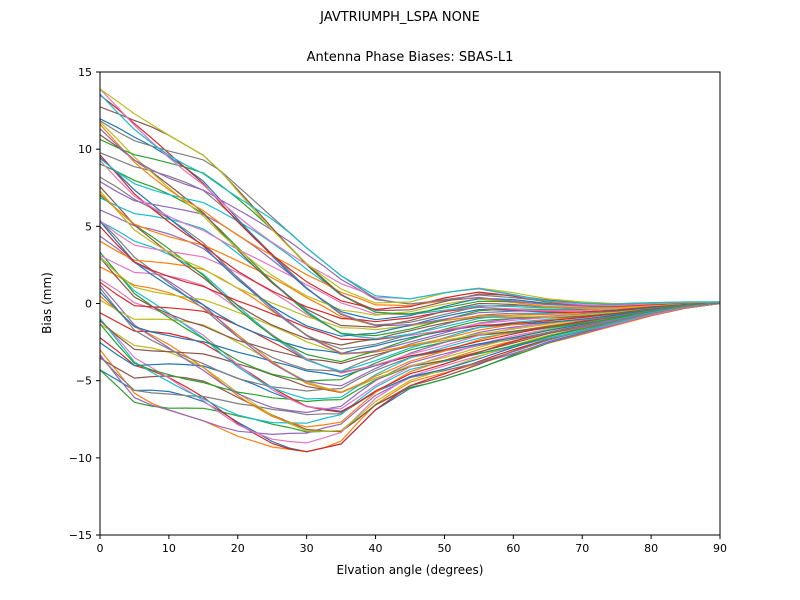 This screenshot has width=800, height=600. What do you see at coordinates (307, 548) in the screenshot?
I see `x-tick-label: 30` at bounding box center [307, 548].